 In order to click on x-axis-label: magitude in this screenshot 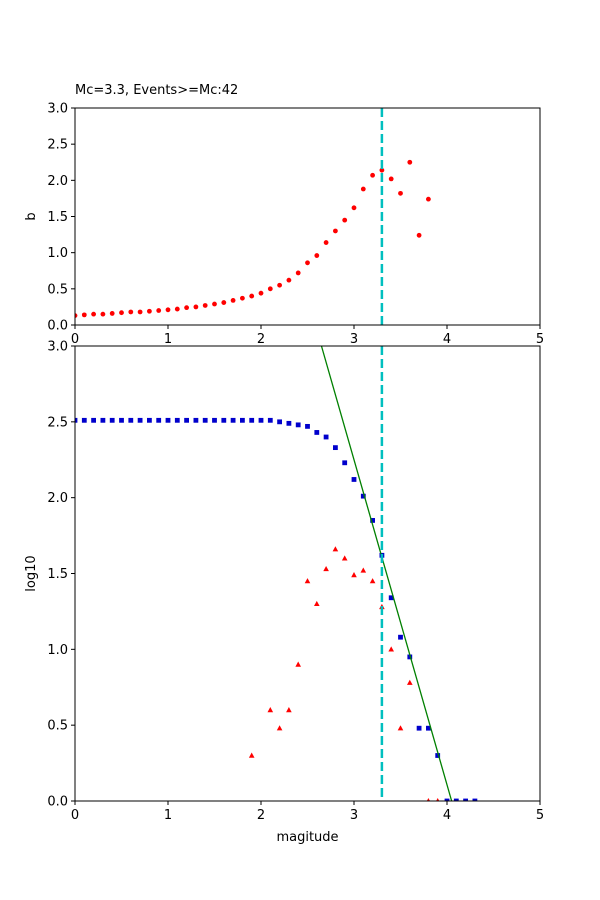, I will do `click(307, 837)`.